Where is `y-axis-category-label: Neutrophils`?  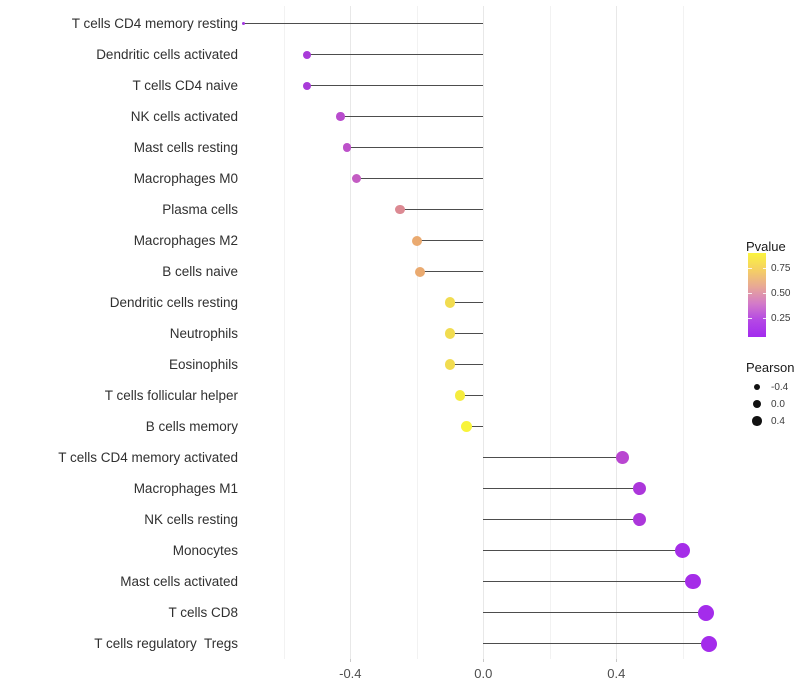 y-axis-category-label: Neutrophils is located at coordinates (203, 333).